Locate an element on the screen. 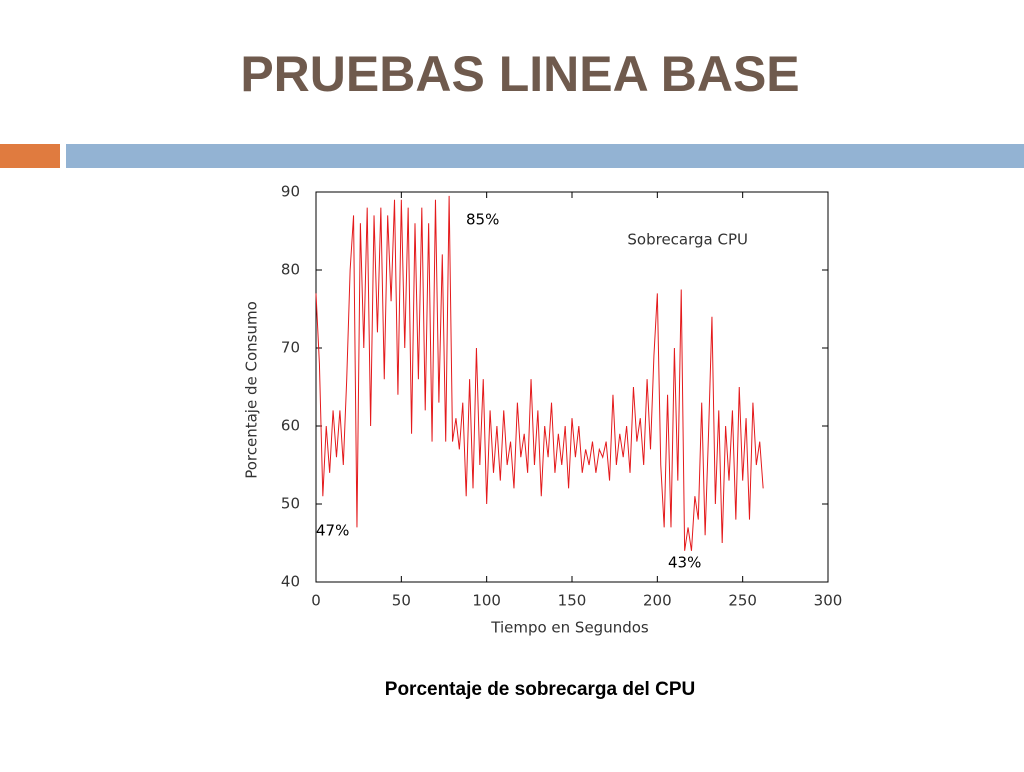 The height and width of the screenshot is (772, 1024). x-tick-label: 250 is located at coordinates (742, 601).